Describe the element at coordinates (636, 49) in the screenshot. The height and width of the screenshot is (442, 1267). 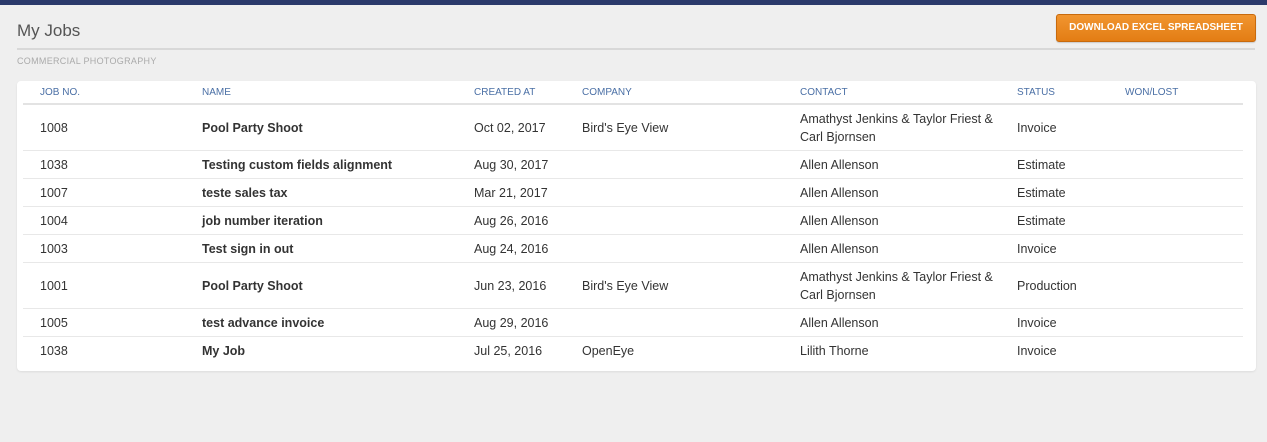
I see `title-divider` at that location.